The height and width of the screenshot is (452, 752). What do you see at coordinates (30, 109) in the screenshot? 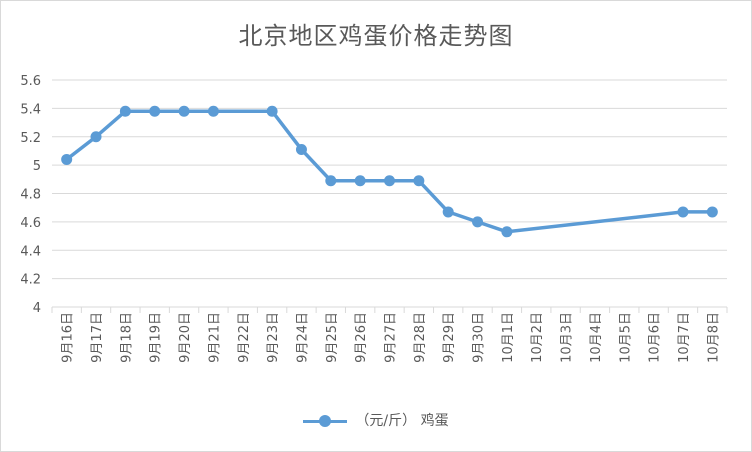
I see `y-tick-label: 5.4` at bounding box center [30, 109].